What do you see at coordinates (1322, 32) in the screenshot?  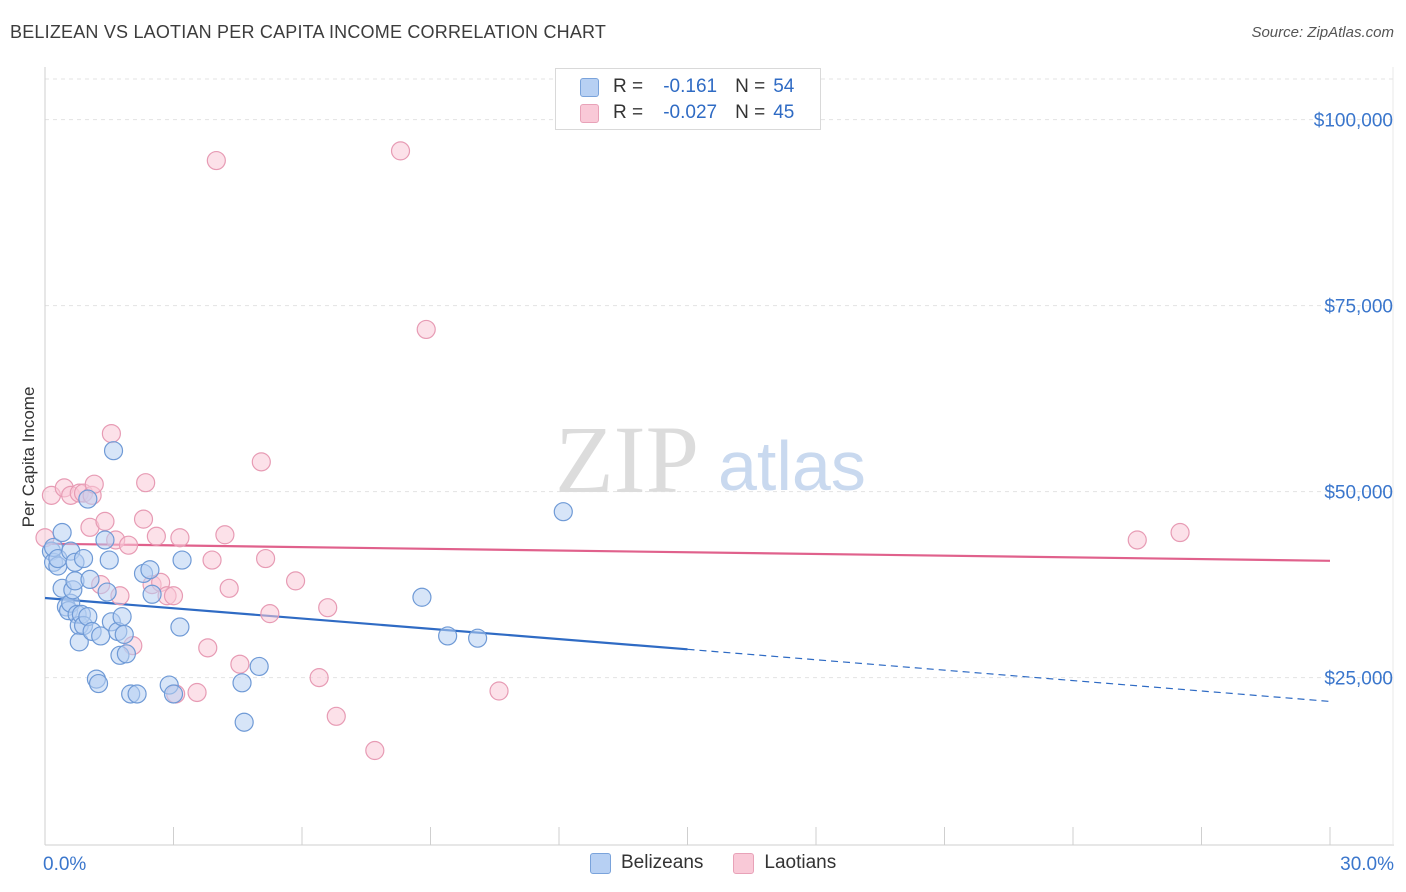 I see `chart-source: Source: ZipAtlas.com` at bounding box center [1322, 32].